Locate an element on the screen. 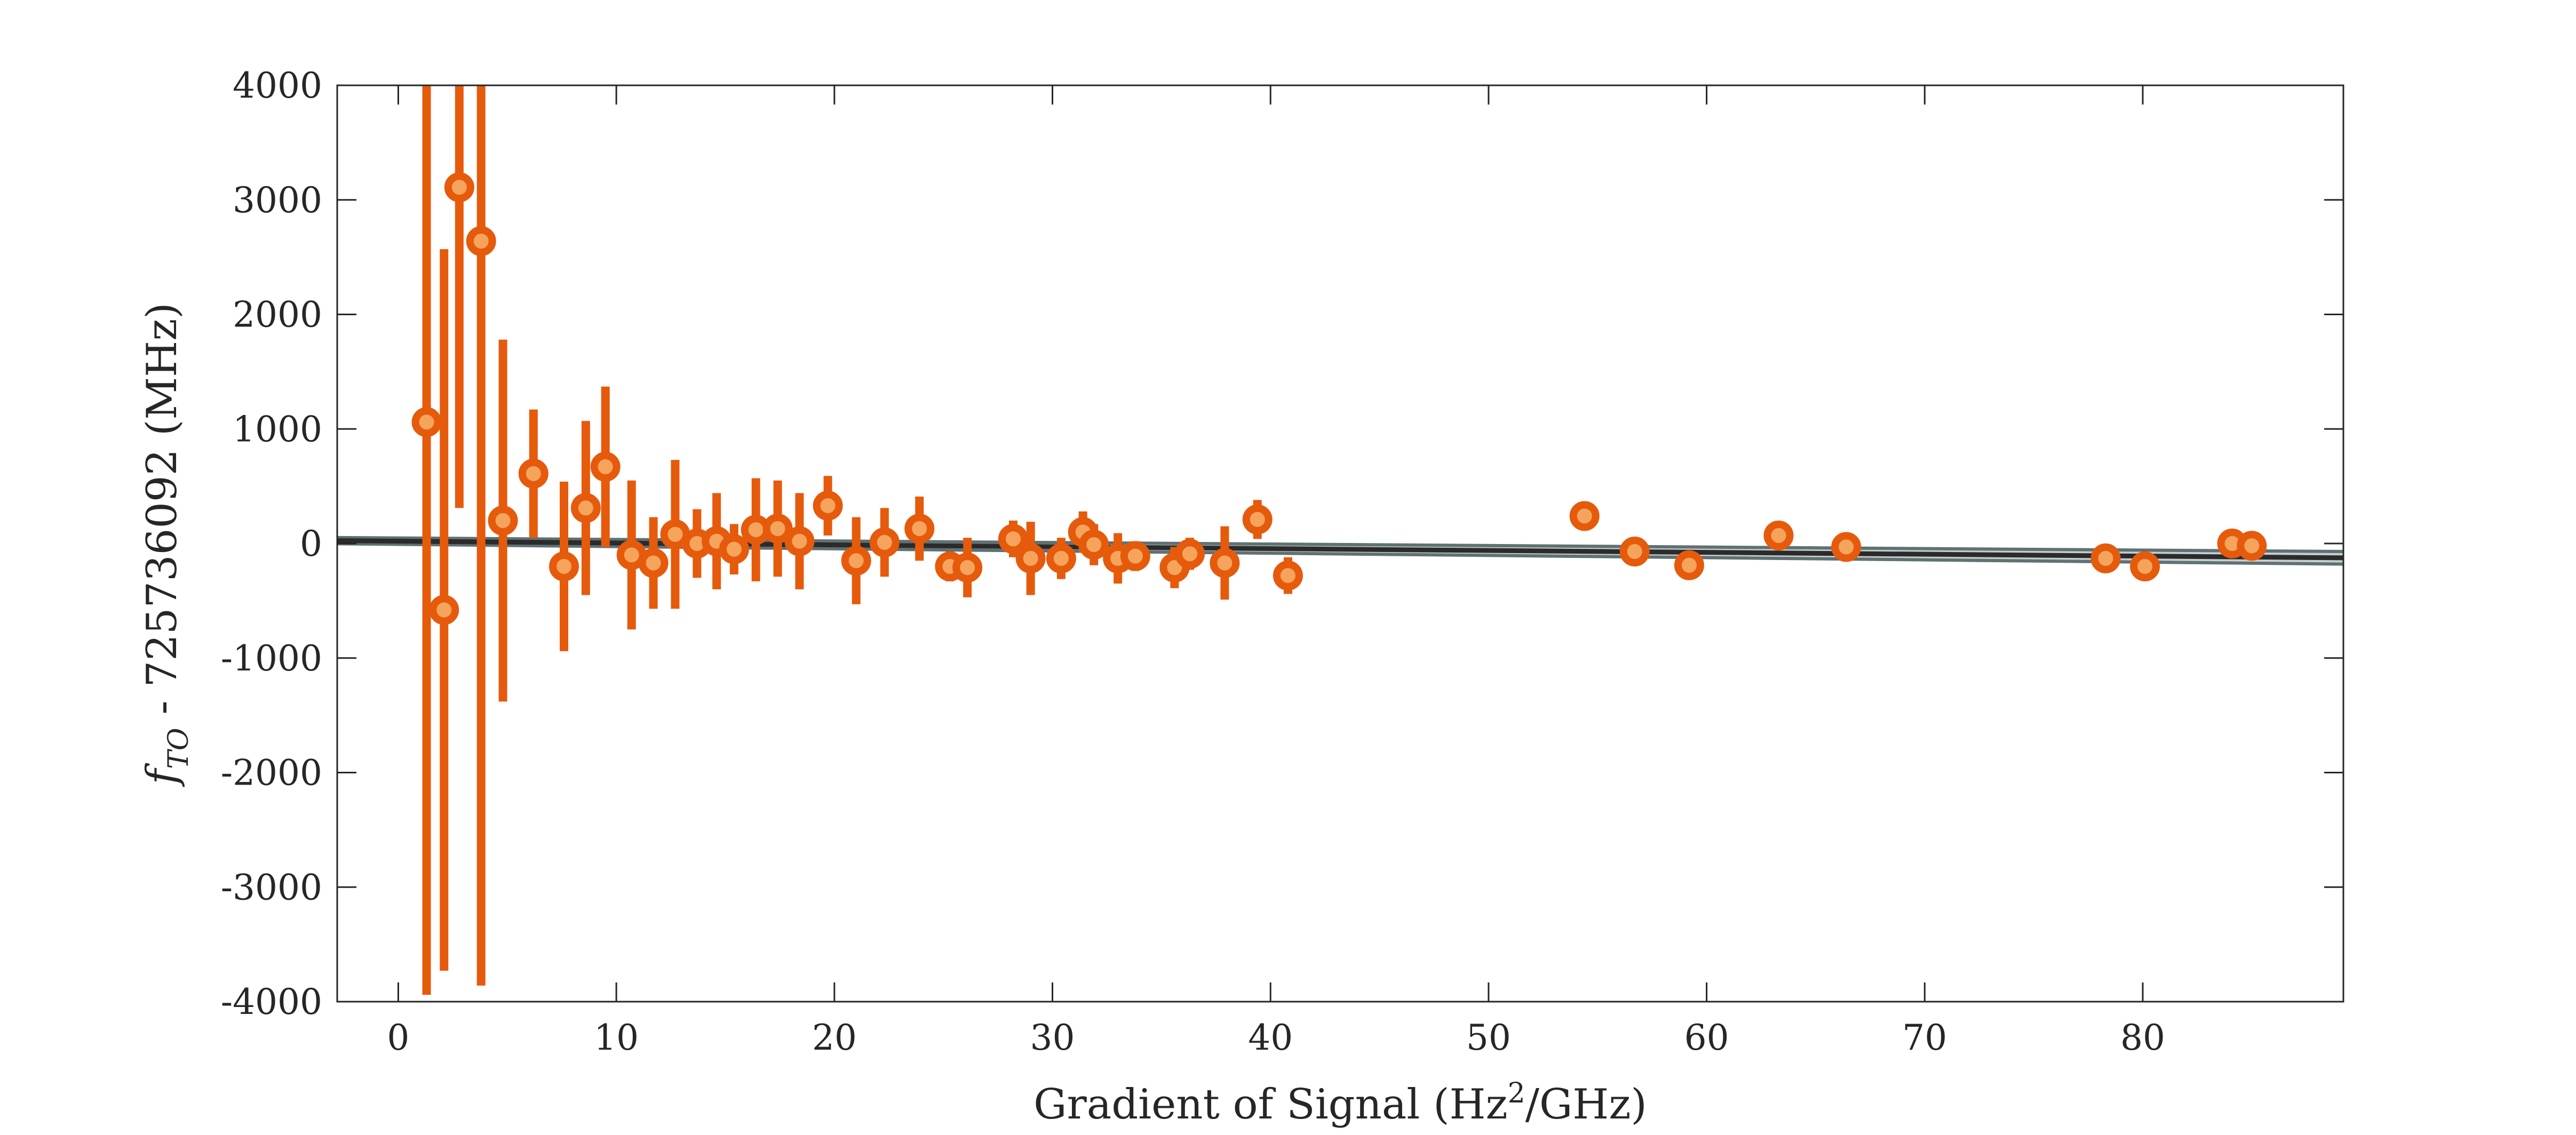 Image resolution: width=2576 pixels, height=1135 pixels. x-tick-label: 50 is located at coordinates (1488, 1037).